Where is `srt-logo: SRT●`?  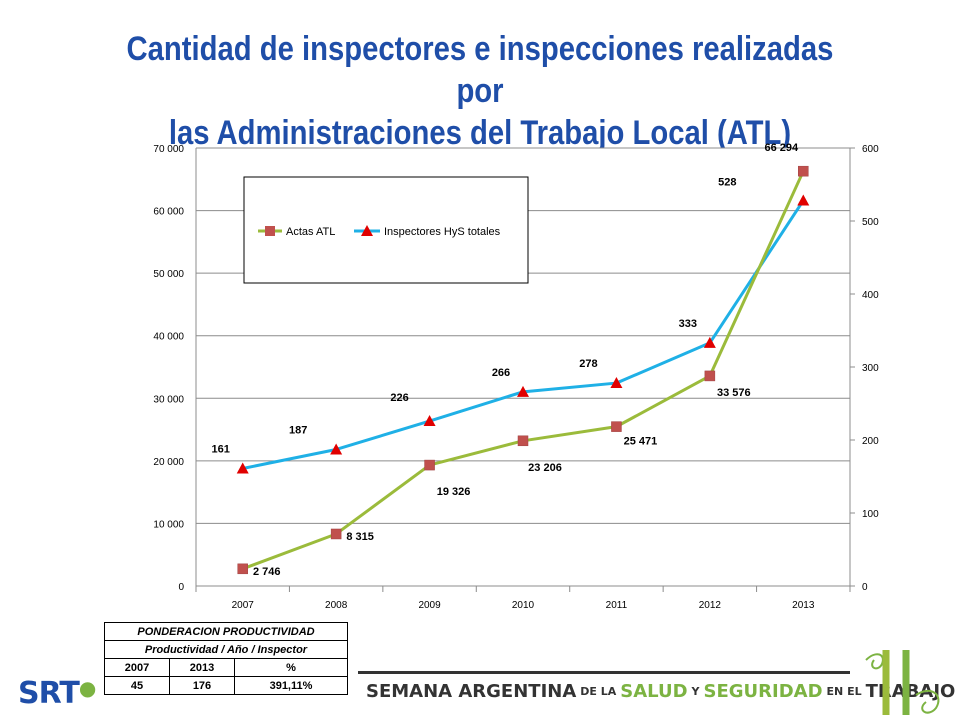 srt-logo: SRT● is located at coordinates (57, 693).